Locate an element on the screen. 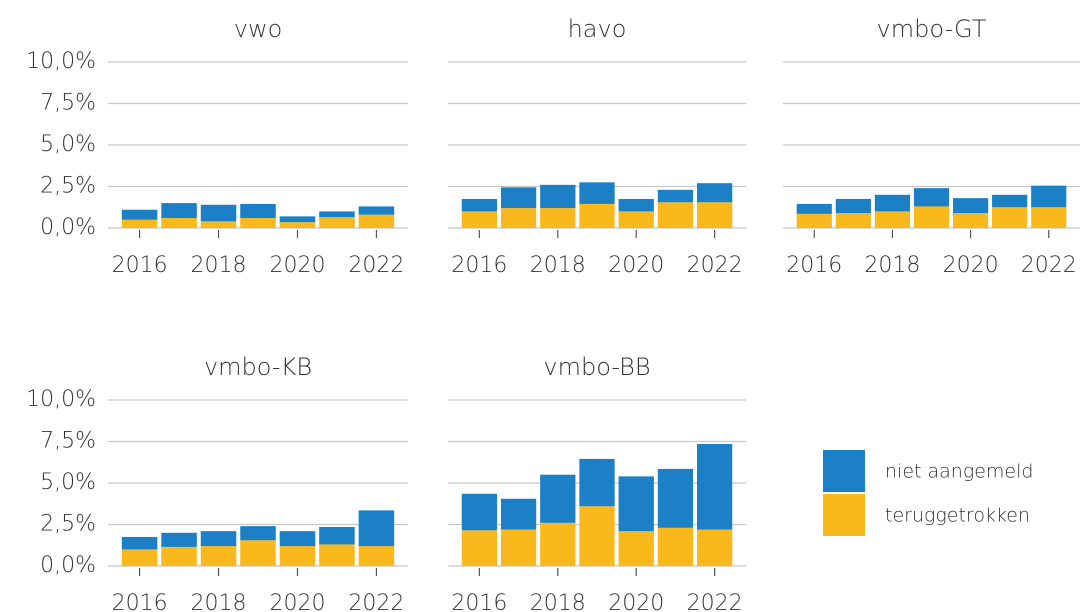 The width and height of the screenshot is (1086, 612). panel-title: vwo is located at coordinates (258, 29).